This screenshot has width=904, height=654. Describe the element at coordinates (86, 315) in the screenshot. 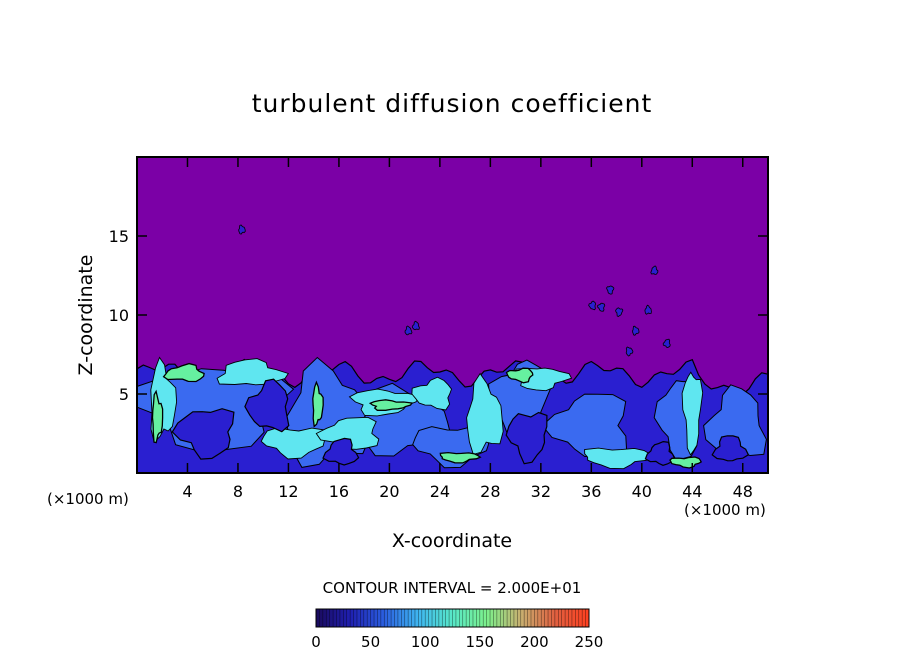

I see `y-axis-label: Z-coordinate` at that location.